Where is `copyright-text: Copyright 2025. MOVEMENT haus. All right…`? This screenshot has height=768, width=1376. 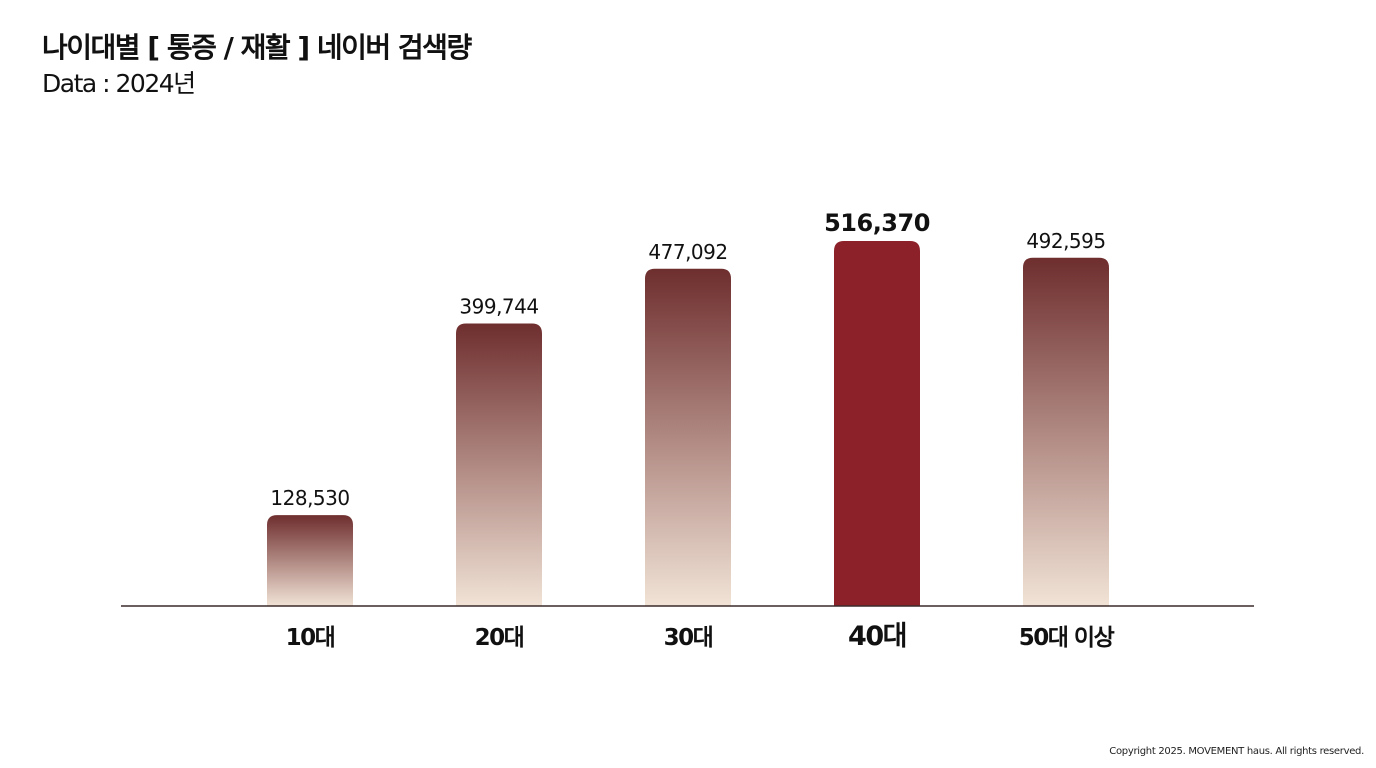 copyright-text: Copyright 2025. MOVEMENT haus. All right… is located at coordinates (1236, 751).